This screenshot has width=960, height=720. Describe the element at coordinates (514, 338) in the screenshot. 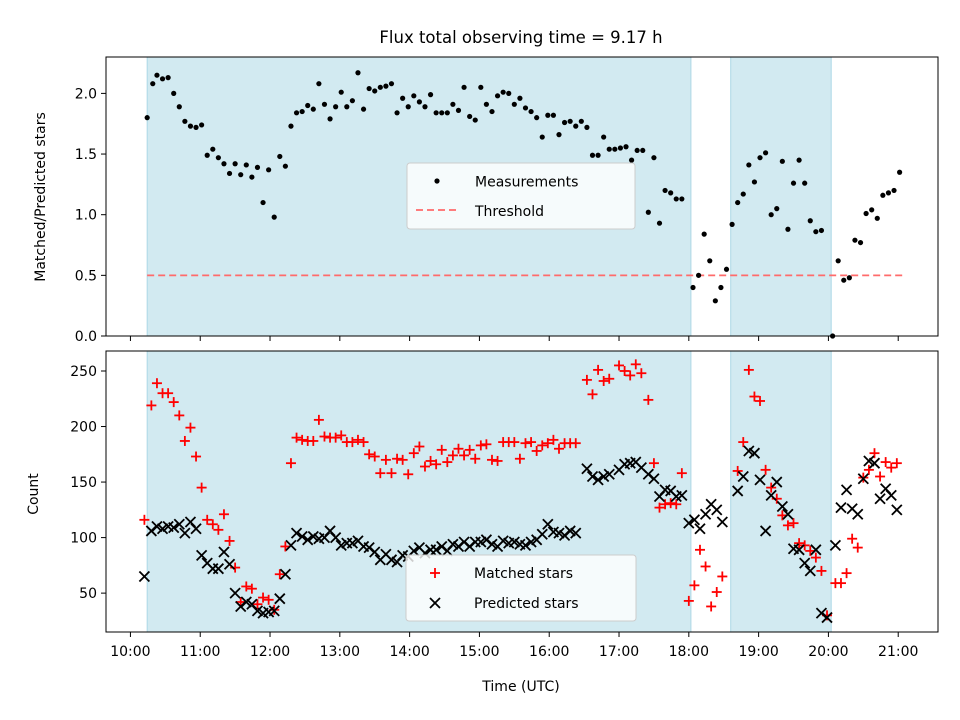

I see `x-axis-ticks` at that location.